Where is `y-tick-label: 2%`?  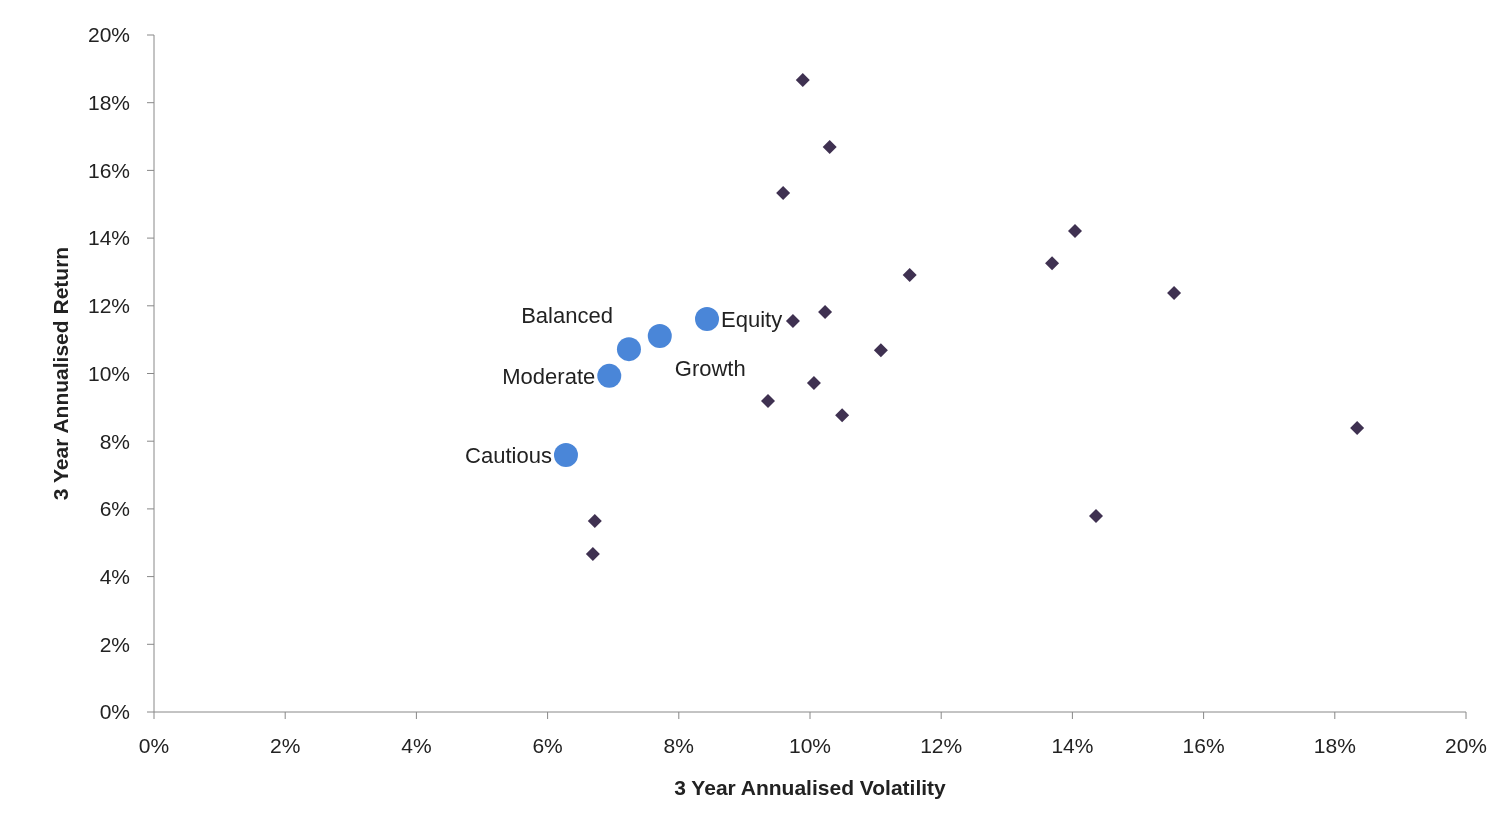 y-tick-label: 2% is located at coordinates (114, 644).